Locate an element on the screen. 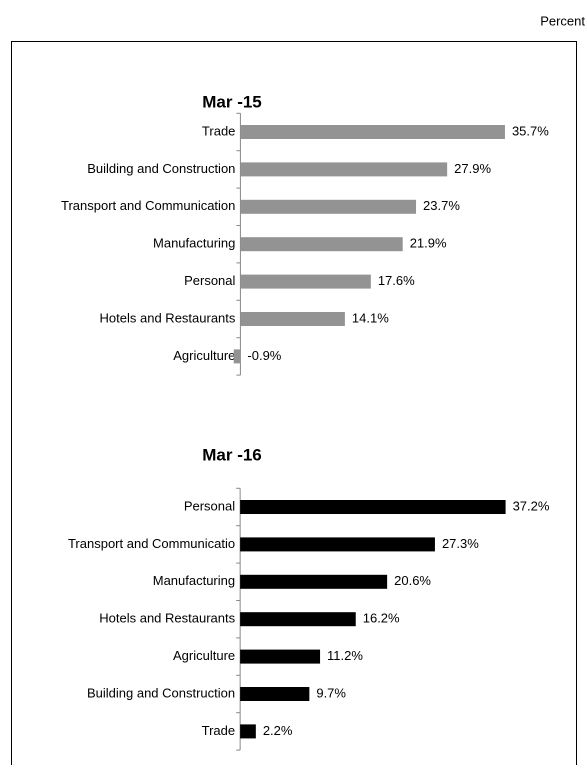 The width and height of the screenshot is (587, 770). value-label: 27.9% is located at coordinates (472, 168).